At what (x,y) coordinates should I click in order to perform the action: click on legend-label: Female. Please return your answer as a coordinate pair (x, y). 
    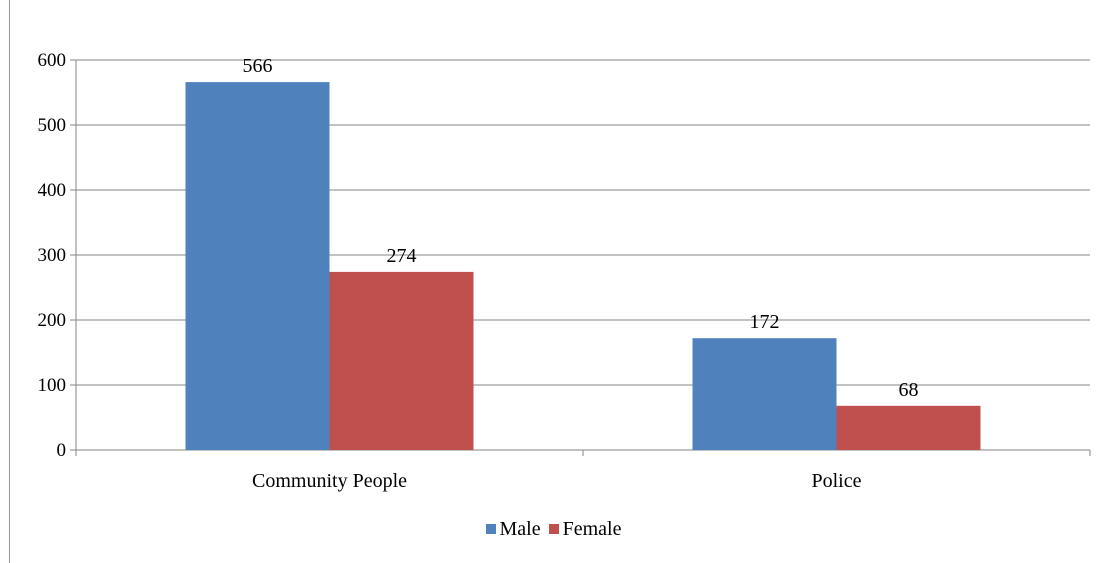
    Looking at the image, I should click on (592, 528).